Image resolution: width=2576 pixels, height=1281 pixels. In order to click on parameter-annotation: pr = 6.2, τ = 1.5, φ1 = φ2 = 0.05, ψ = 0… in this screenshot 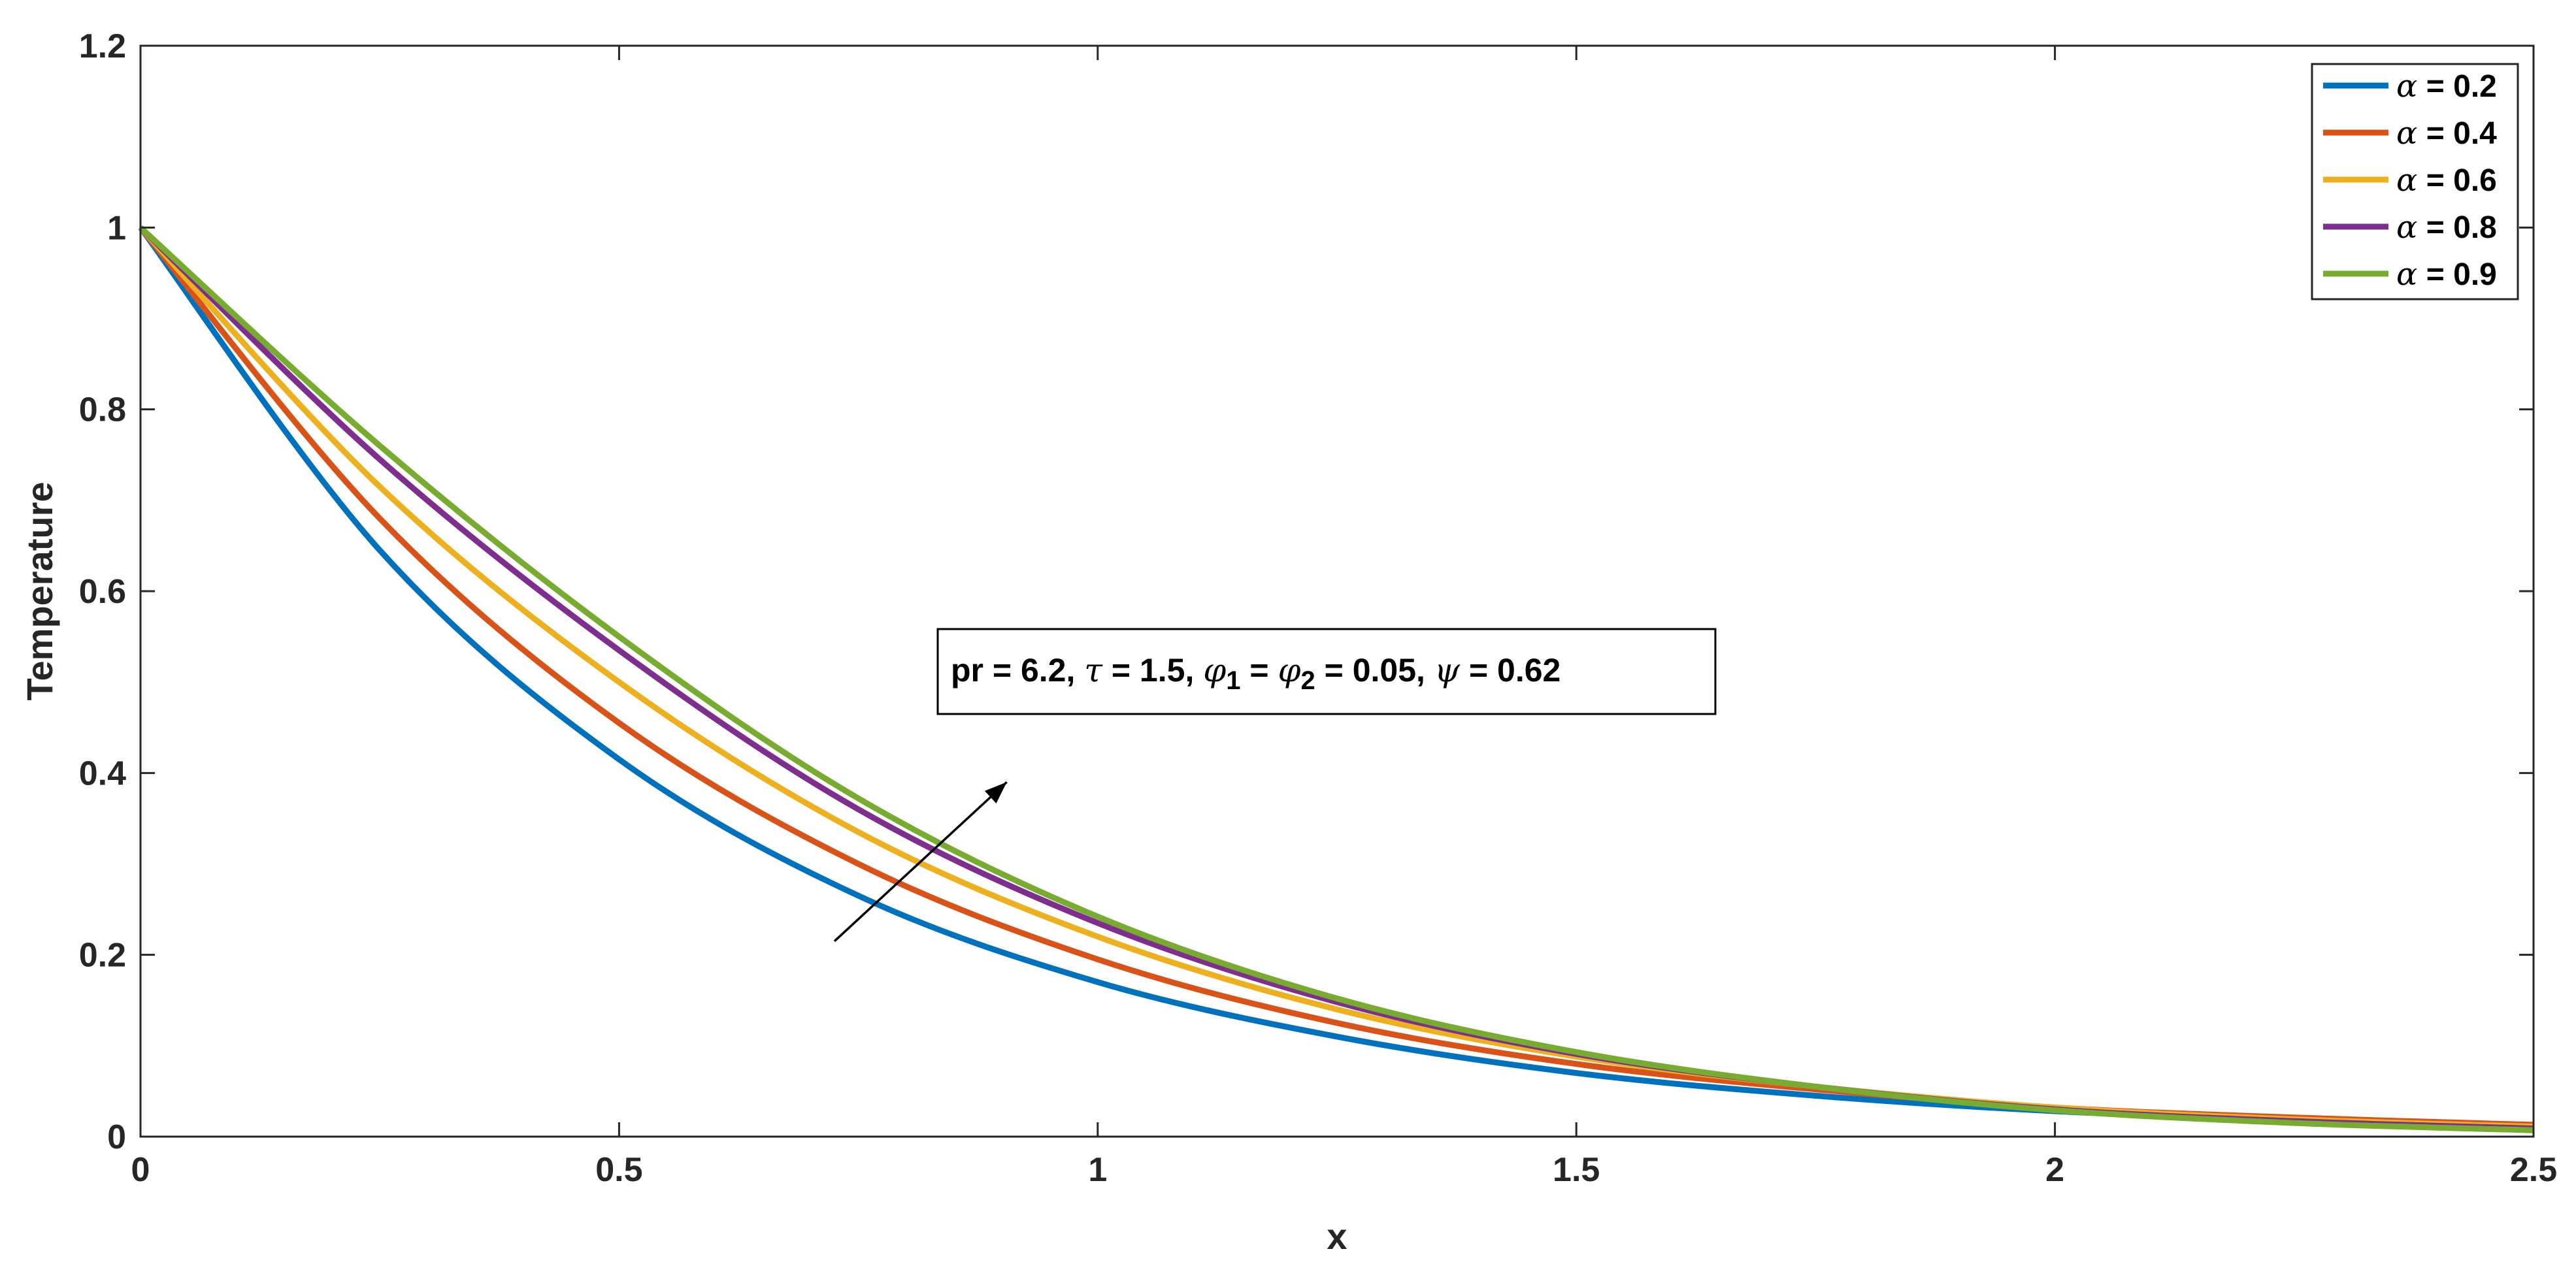, I will do `click(1326, 671)`.